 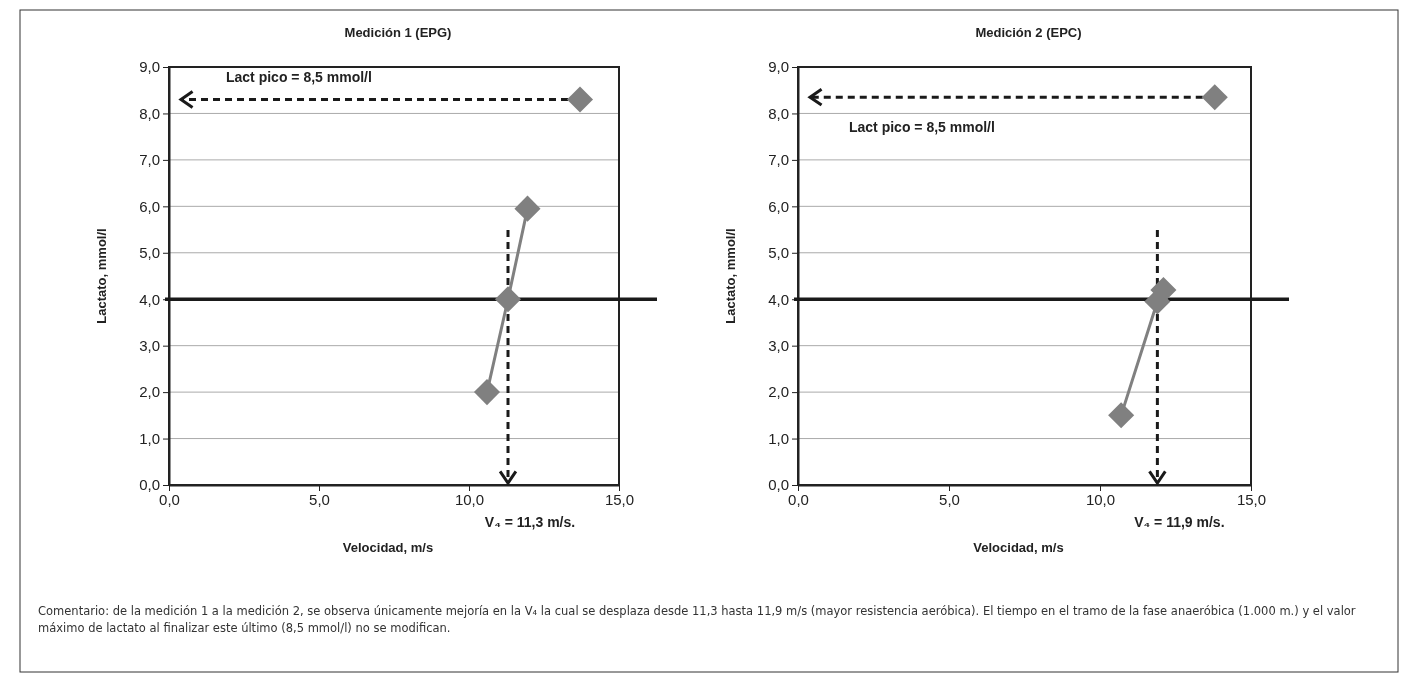 What do you see at coordinates (697, 620) in the screenshot?
I see `text: Comentario: de la medición 1 a la medición 2, se observa únicamente mejoría en la V₄ la cual se desplaza desde 11,3 hasta 11,9 m/s (mayor resistencia aeróbica). El tiempo en el tramo de la fase anaeróbica (1.000 m.) y el valor máximo de lactato al finalizar este último (8,5 mmol/l) no se modifican.` at bounding box center [697, 620].